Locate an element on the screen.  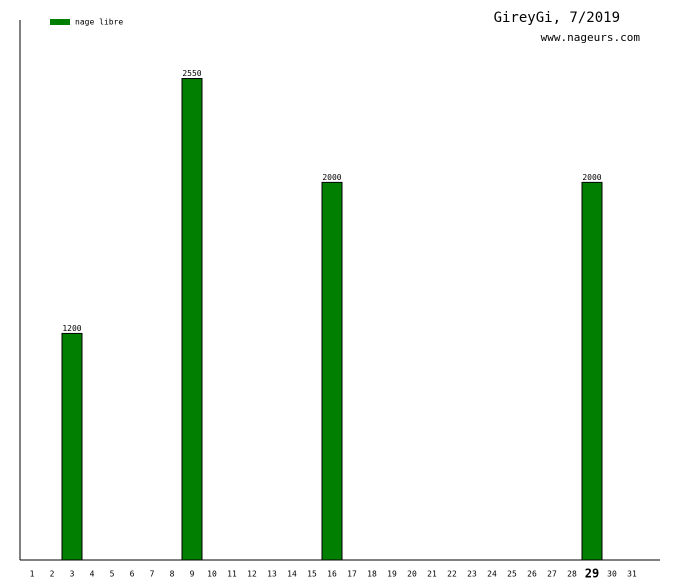
x-tick-label: 23 is located at coordinates (472, 574).